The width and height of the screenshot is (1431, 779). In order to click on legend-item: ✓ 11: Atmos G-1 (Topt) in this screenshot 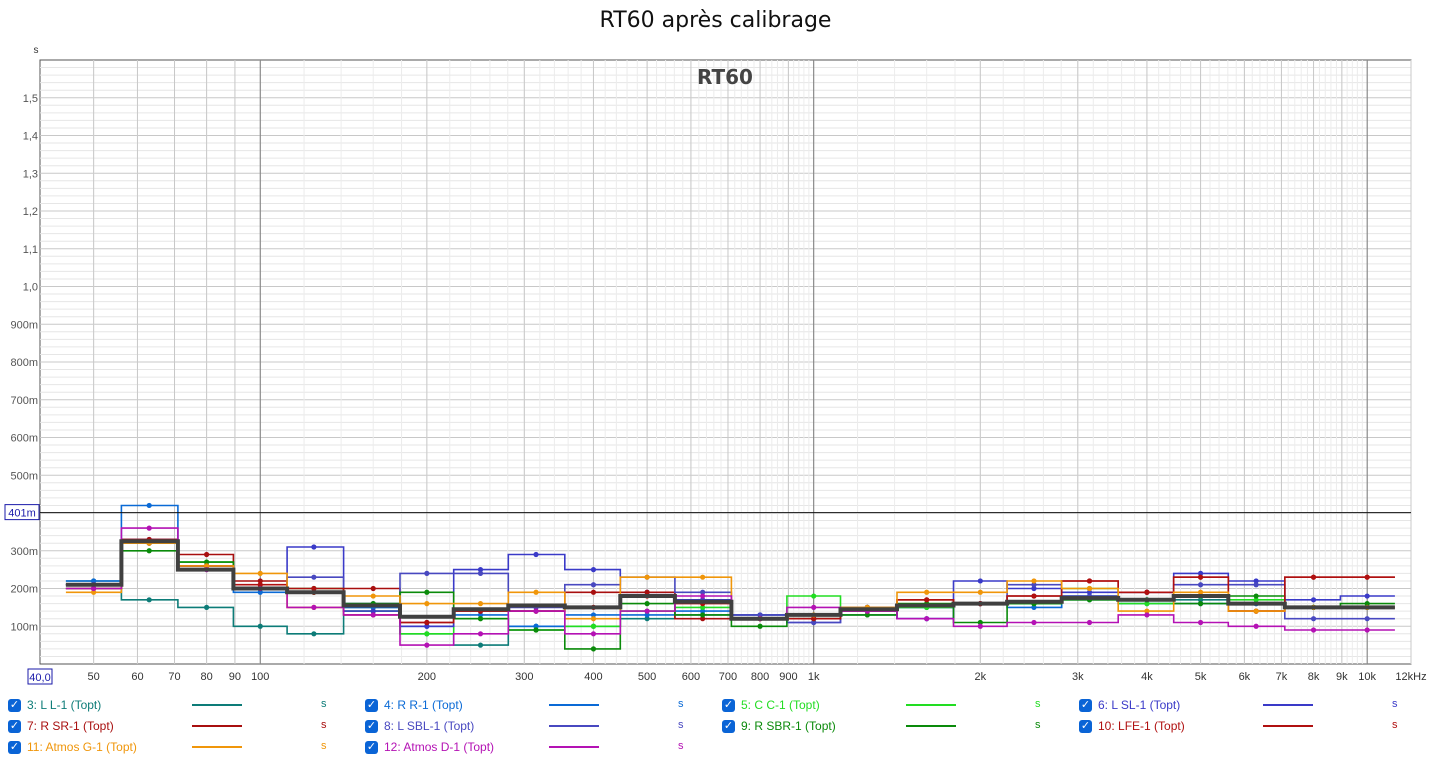, I will do `click(72, 747)`.